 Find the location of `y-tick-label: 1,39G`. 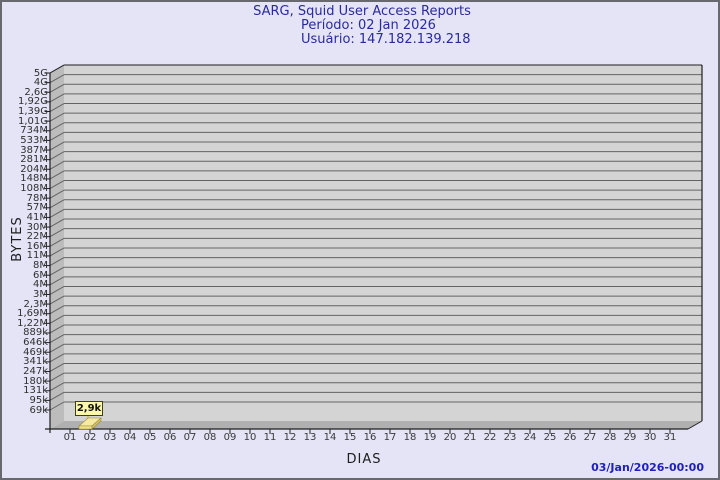

y-tick-label: 1,39G is located at coordinates (32, 111).